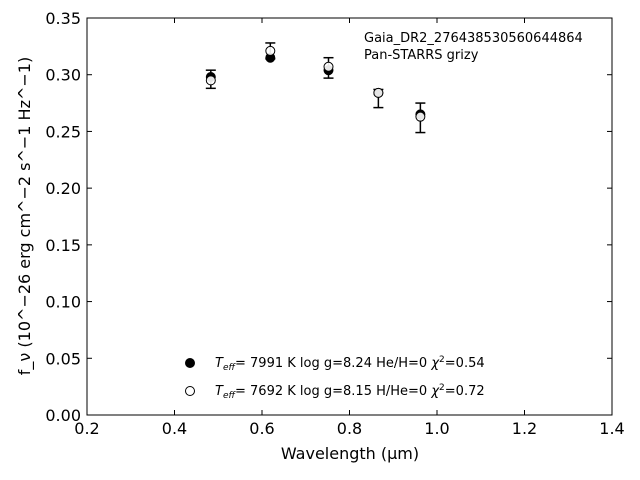 This screenshot has height=480, width=640. What do you see at coordinates (350, 453) in the screenshot?
I see `x-axis-label: Wavelength (μm)` at bounding box center [350, 453].